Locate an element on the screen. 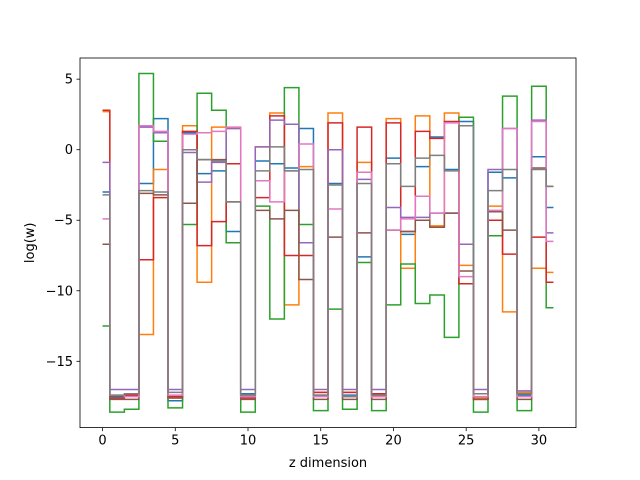  y-tick-label: 0 is located at coordinates (69, 150).